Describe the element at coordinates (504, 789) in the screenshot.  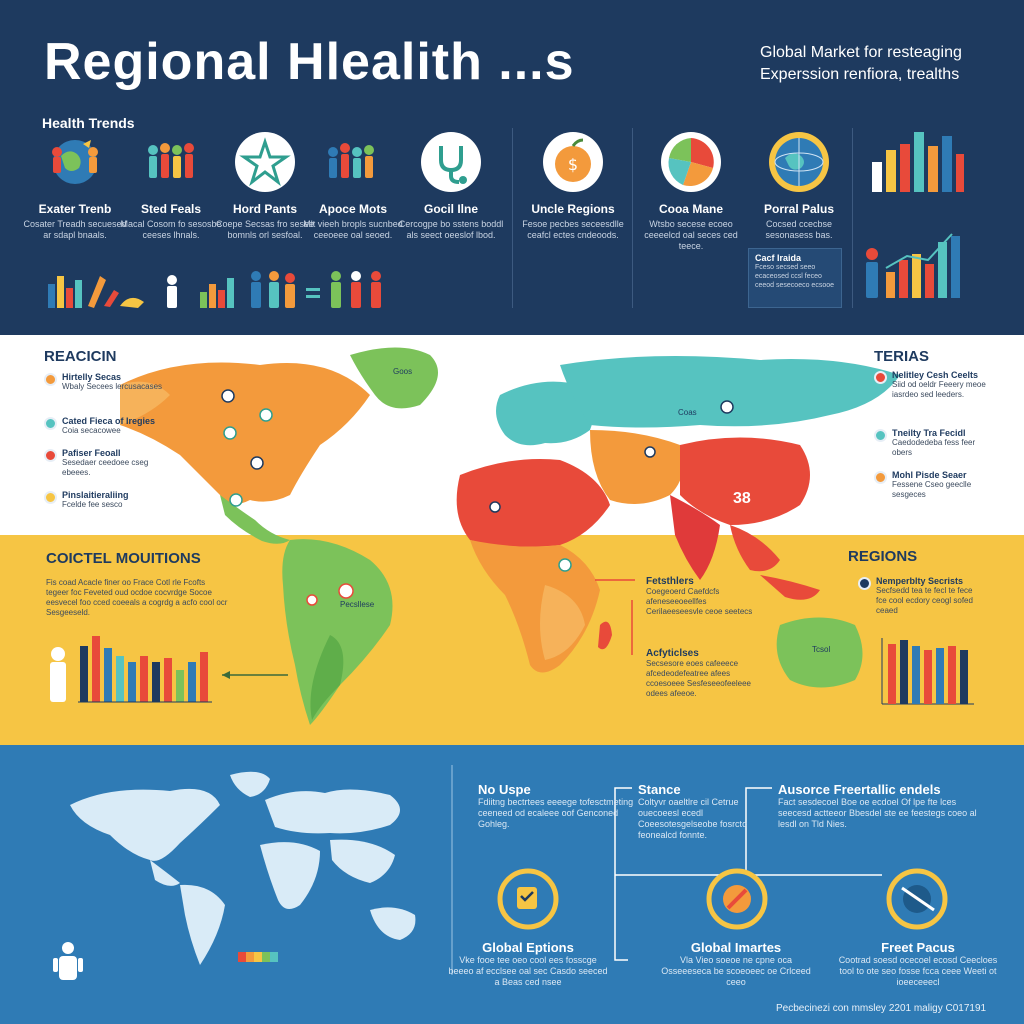
I see `bottom-col-title: No Uspe` at that location.